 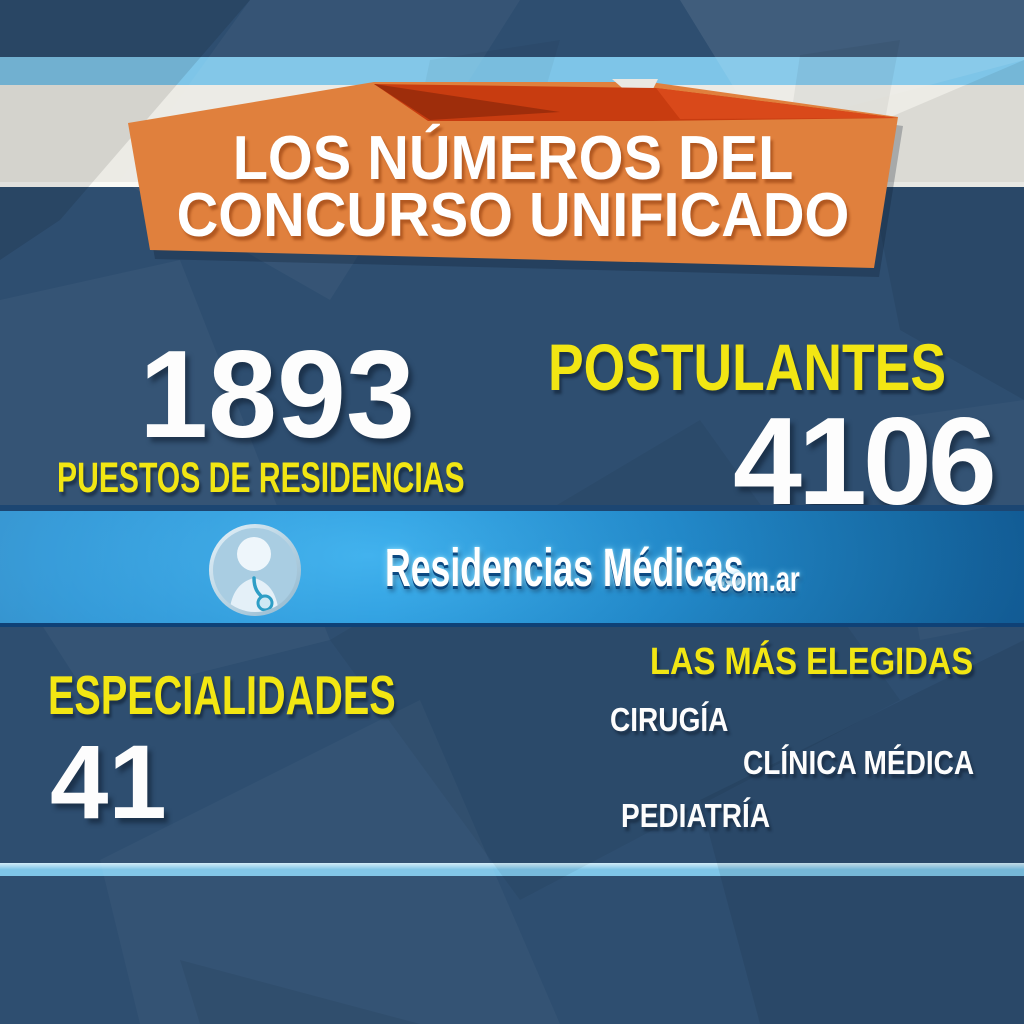 I want to click on puestos-label: PUESTOS DE RESIDENCIAS, so click(x=261, y=478).